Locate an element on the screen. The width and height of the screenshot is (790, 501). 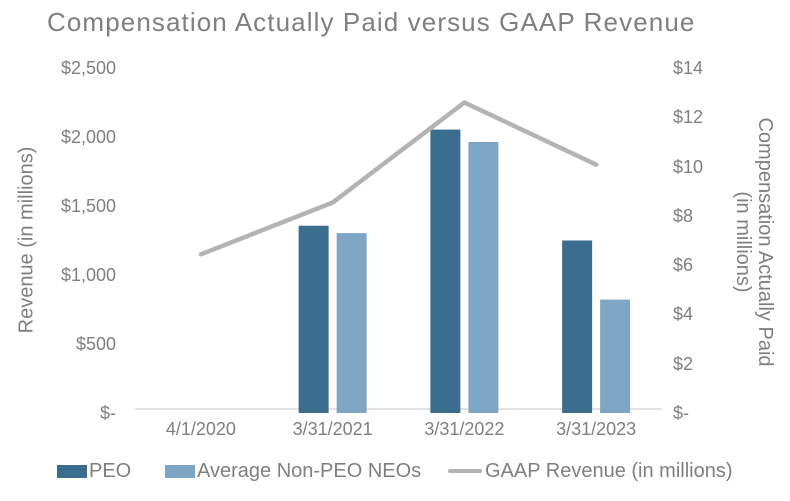
legend-label-peo: PEO is located at coordinates (110, 470).